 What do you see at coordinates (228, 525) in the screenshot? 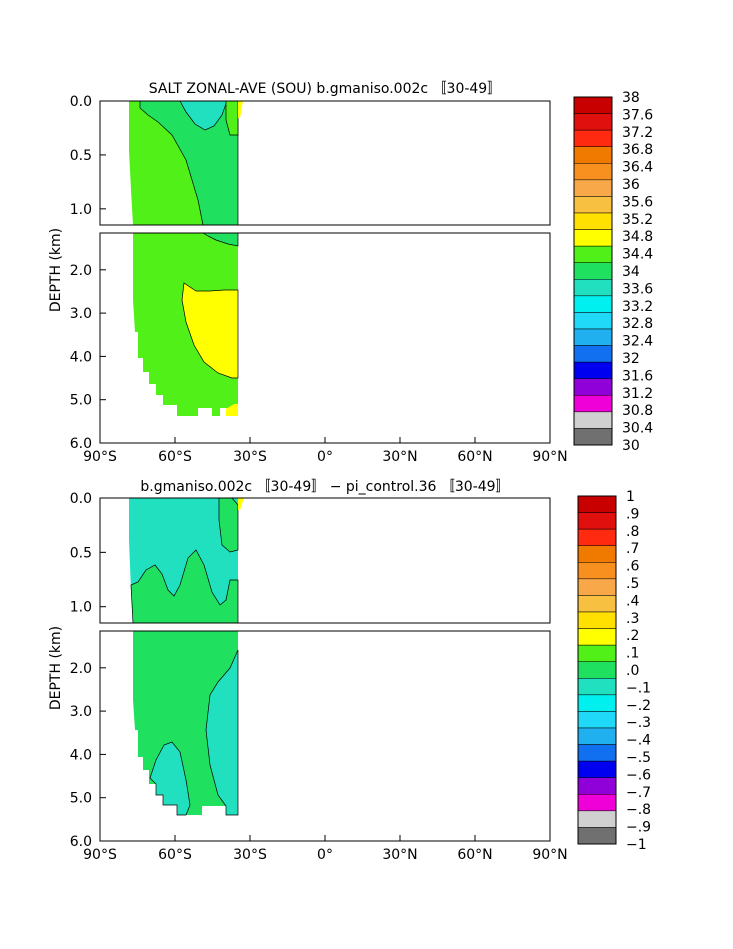
I see `difference-region-surface-positive` at bounding box center [228, 525].